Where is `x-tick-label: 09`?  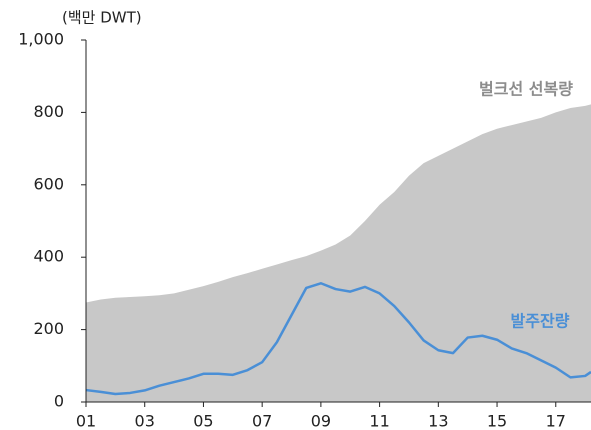 x-tick-label: 09 is located at coordinates (321, 421).